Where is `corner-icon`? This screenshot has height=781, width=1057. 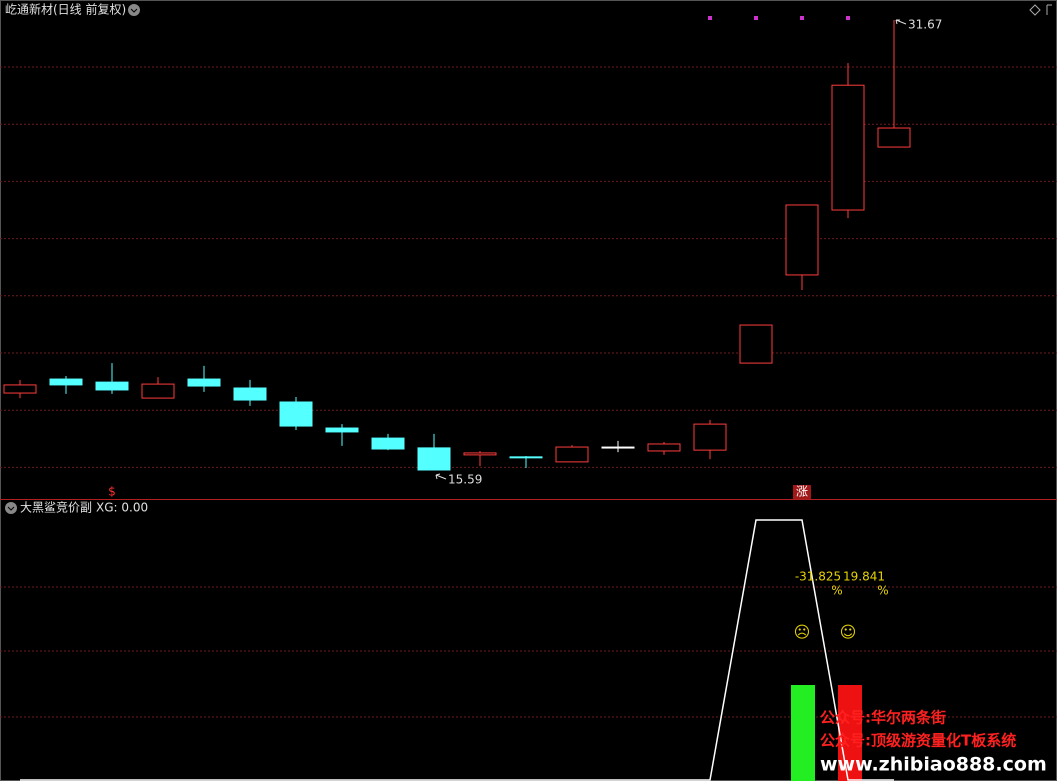 corner-icon is located at coordinates (1049, 9).